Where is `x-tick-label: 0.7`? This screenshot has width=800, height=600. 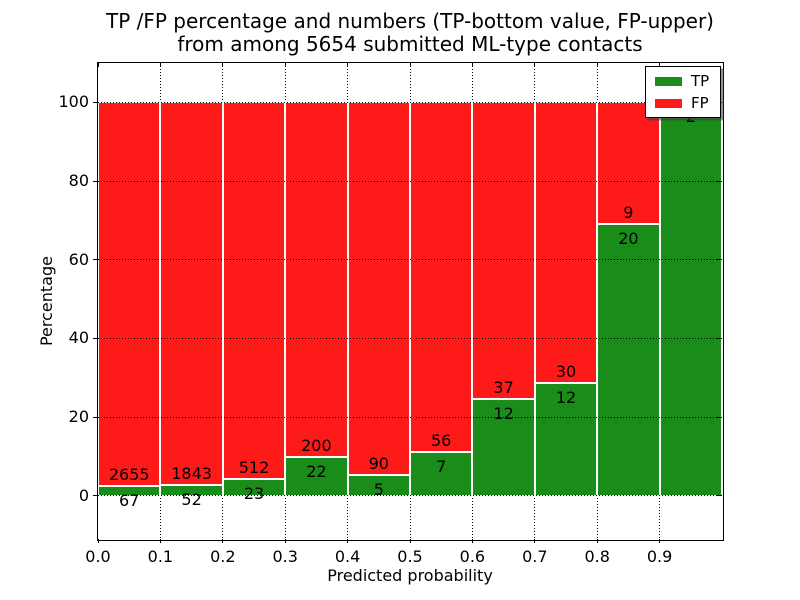 x-tick-label: 0.7 is located at coordinates (535, 556).